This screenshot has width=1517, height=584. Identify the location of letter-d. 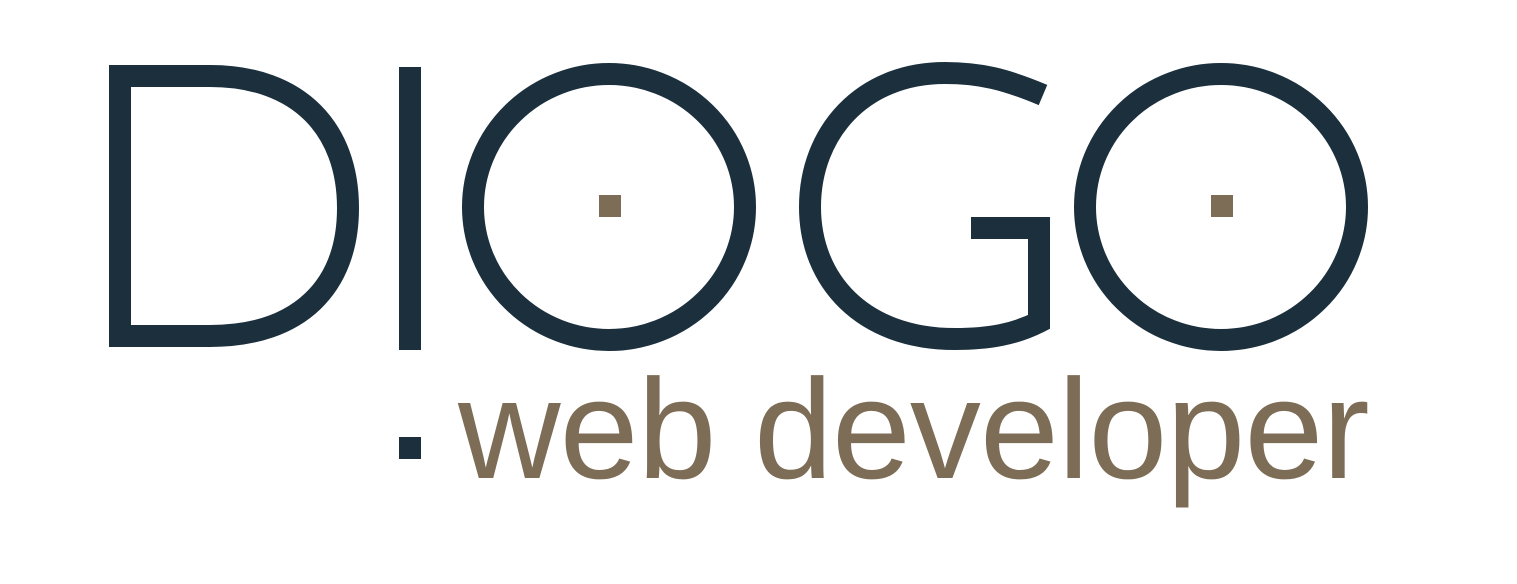
(234, 206).